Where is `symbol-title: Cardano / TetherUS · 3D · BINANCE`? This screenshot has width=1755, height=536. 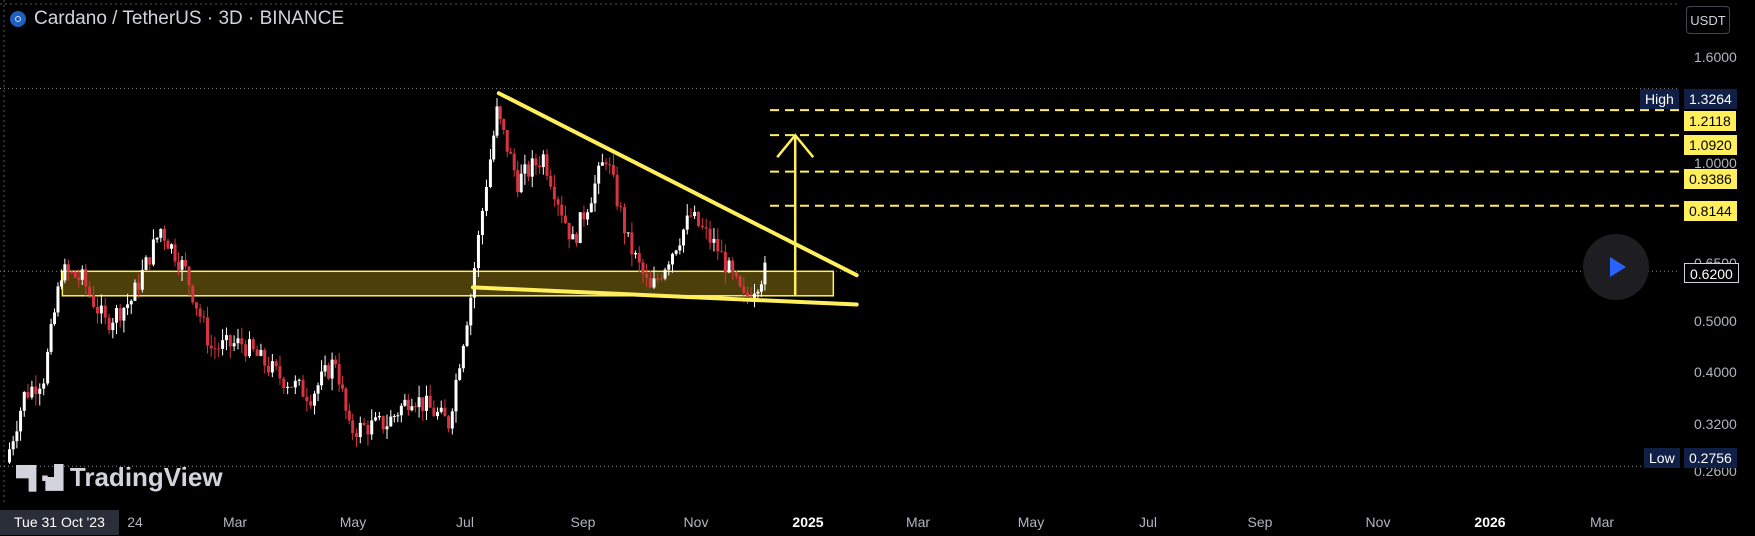 symbol-title: Cardano / TetherUS · 3D · BINANCE is located at coordinates (177, 19).